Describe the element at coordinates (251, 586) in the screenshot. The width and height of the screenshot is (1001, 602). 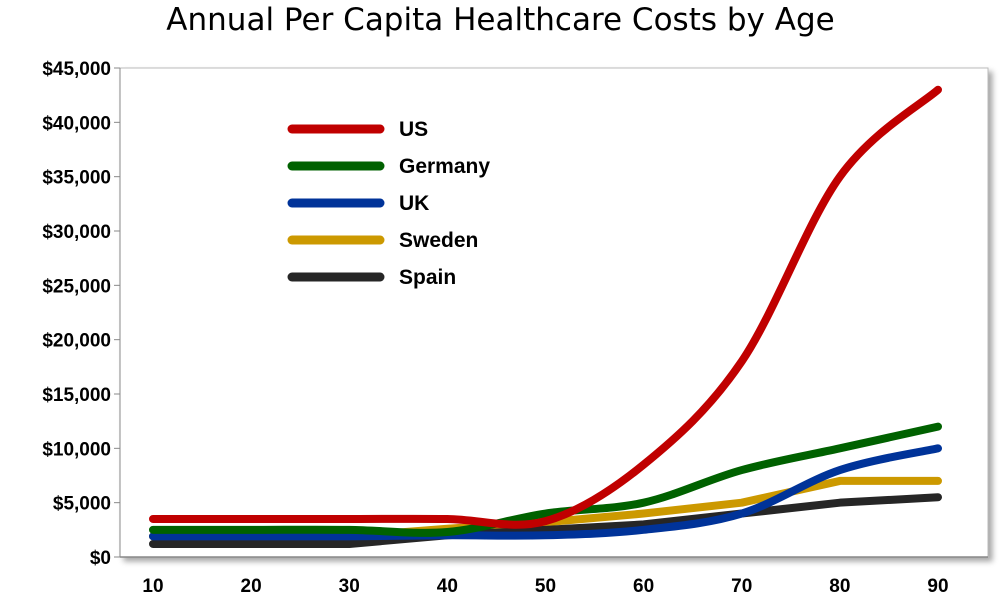
I see `x-tick-label: 20` at that location.